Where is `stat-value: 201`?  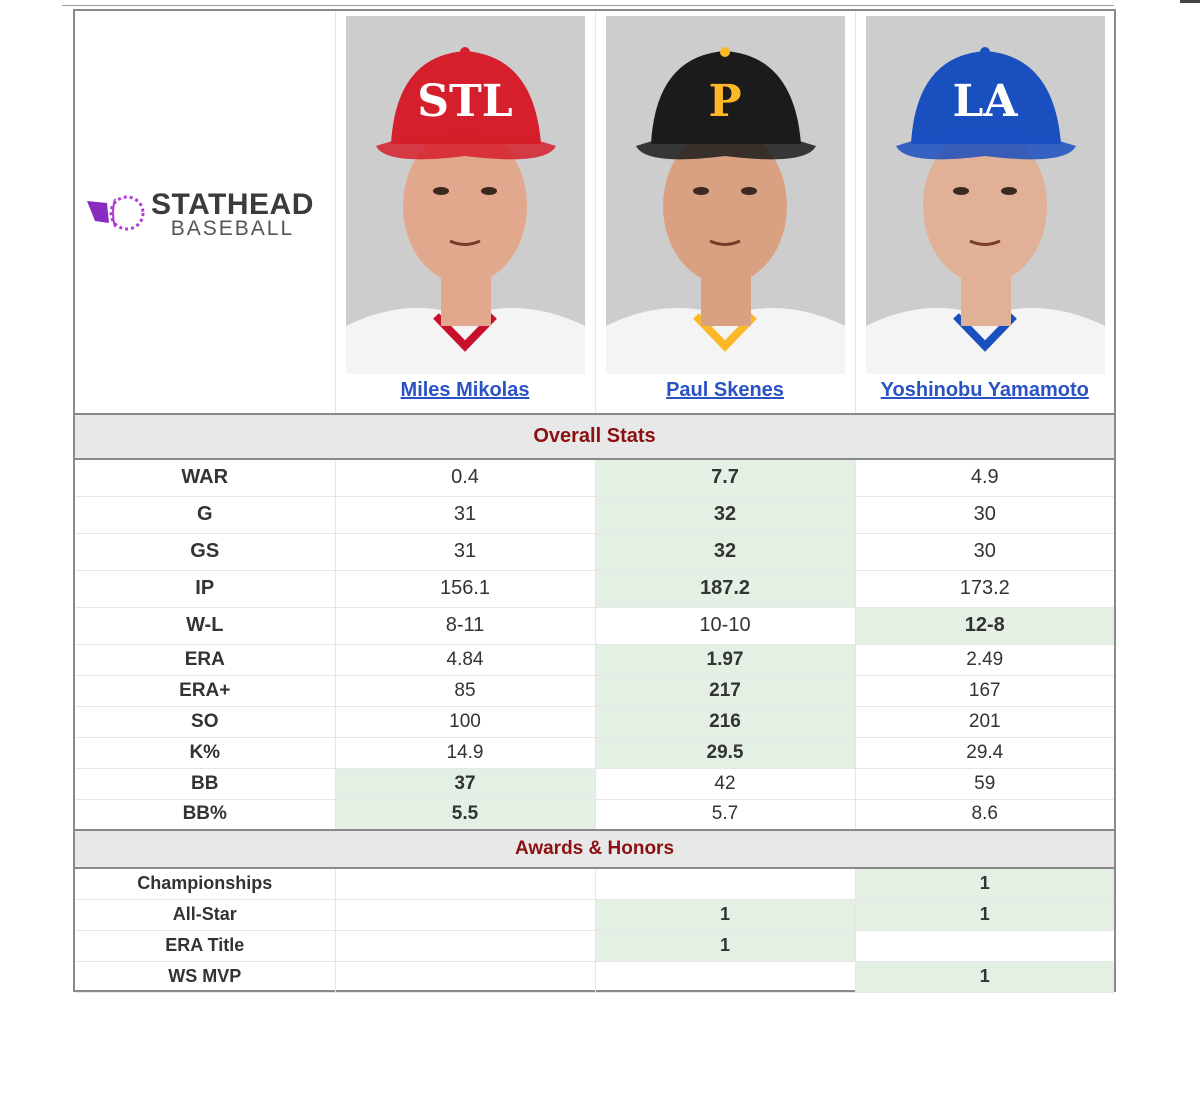
stat-value: 201 is located at coordinates (984, 722).